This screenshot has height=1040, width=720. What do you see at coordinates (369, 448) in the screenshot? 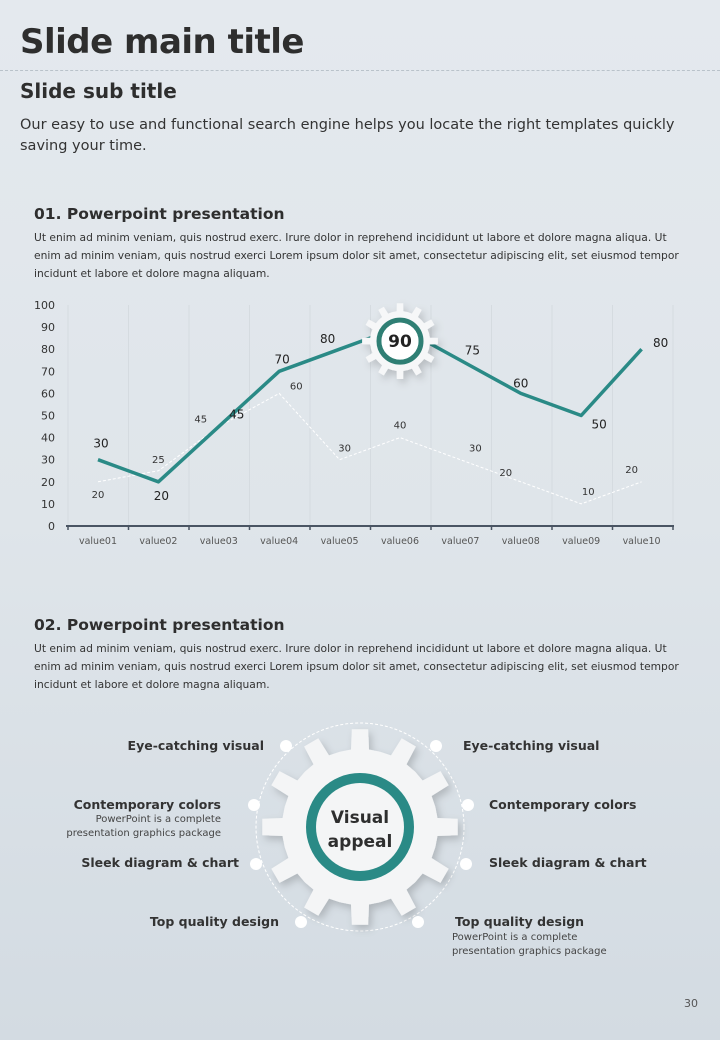
I see `series2-line` at bounding box center [369, 448].